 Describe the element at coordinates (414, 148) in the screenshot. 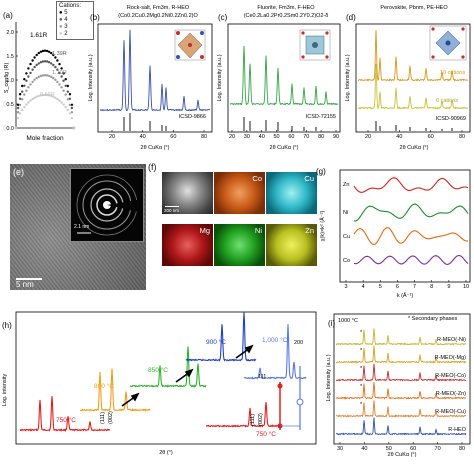

I see `panel-d-xlabel: 2θ CuKα (°)` at that location.